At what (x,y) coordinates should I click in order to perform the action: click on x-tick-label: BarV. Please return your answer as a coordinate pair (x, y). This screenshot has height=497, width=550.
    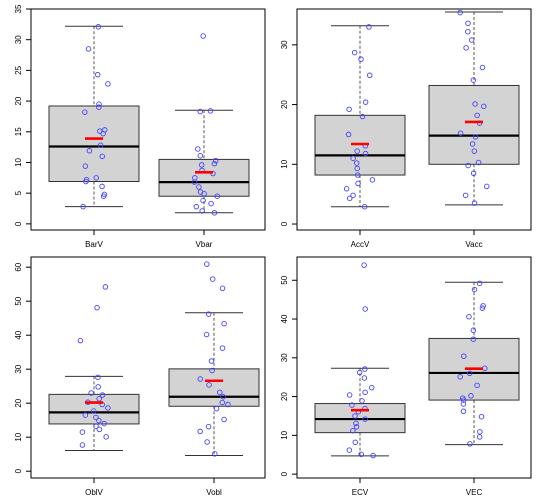
    Looking at the image, I should click on (94, 244).